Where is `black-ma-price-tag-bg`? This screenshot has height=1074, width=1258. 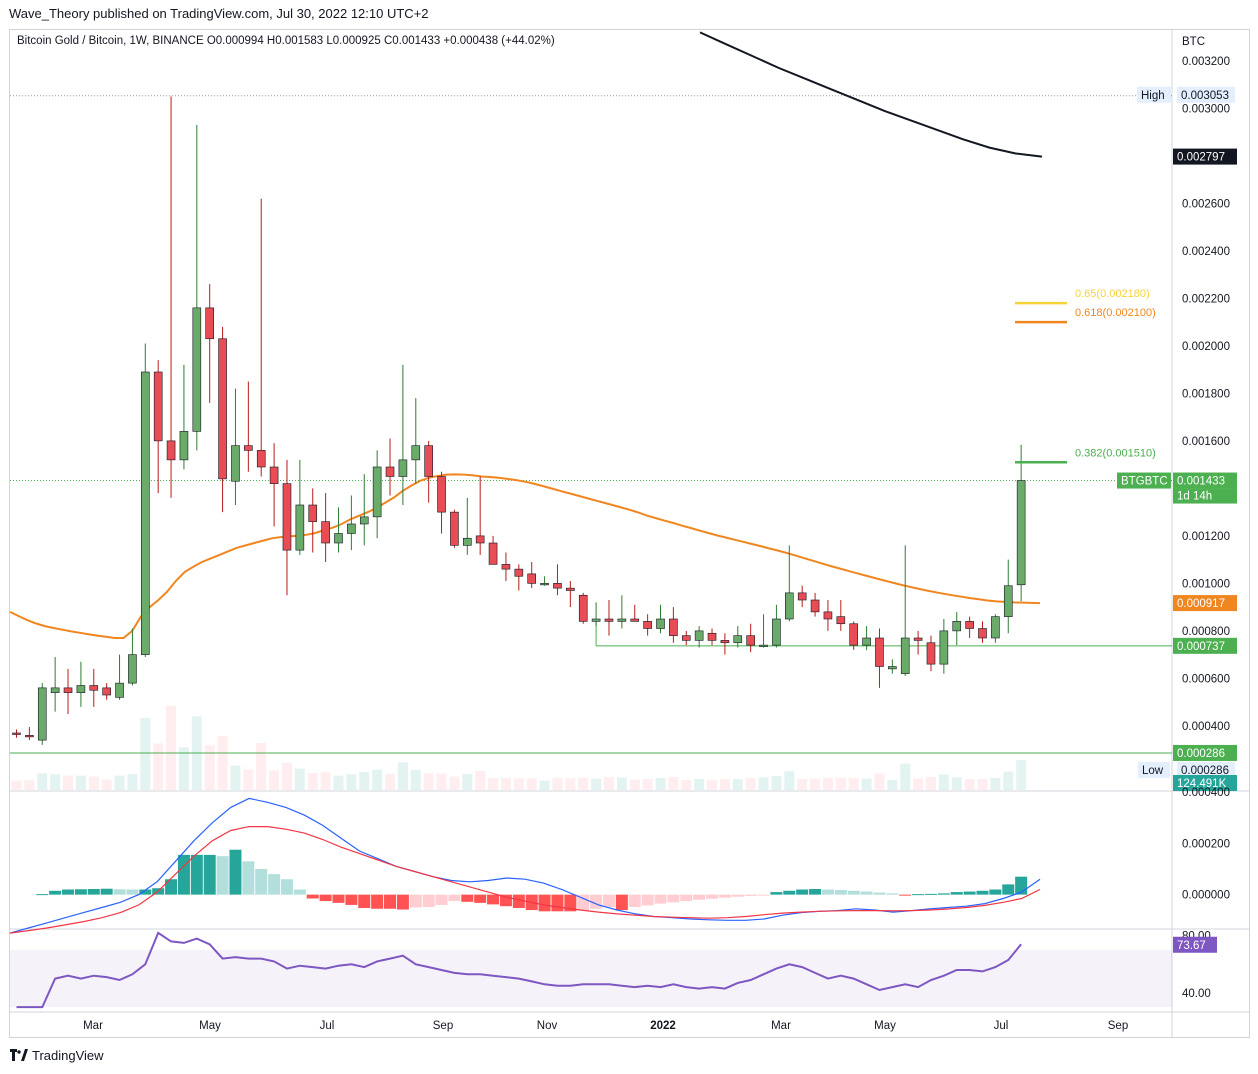 black-ma-price-tag-bg is located at coordinates (1205, 156).